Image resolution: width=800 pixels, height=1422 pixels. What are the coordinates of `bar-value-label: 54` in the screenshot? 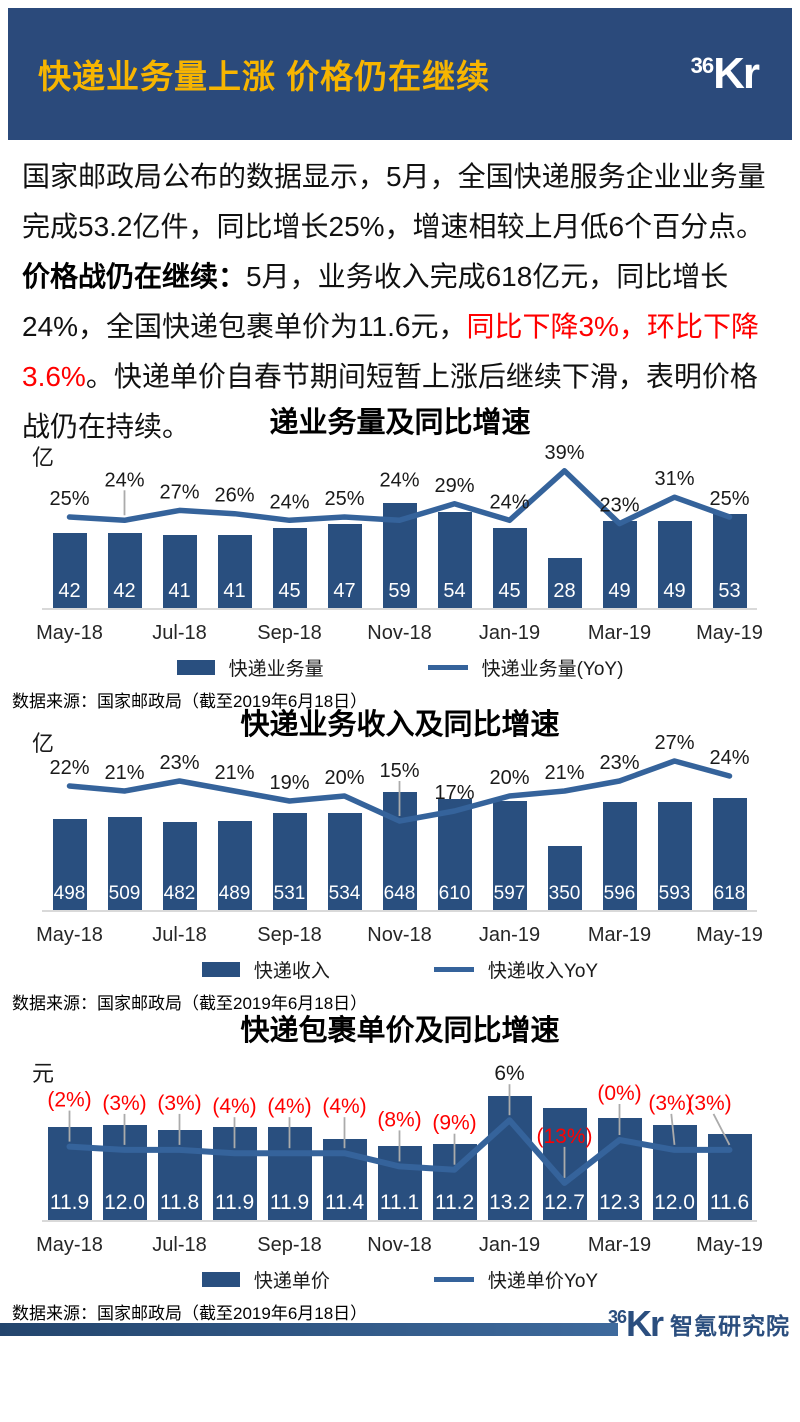 It's located at (454, 591).